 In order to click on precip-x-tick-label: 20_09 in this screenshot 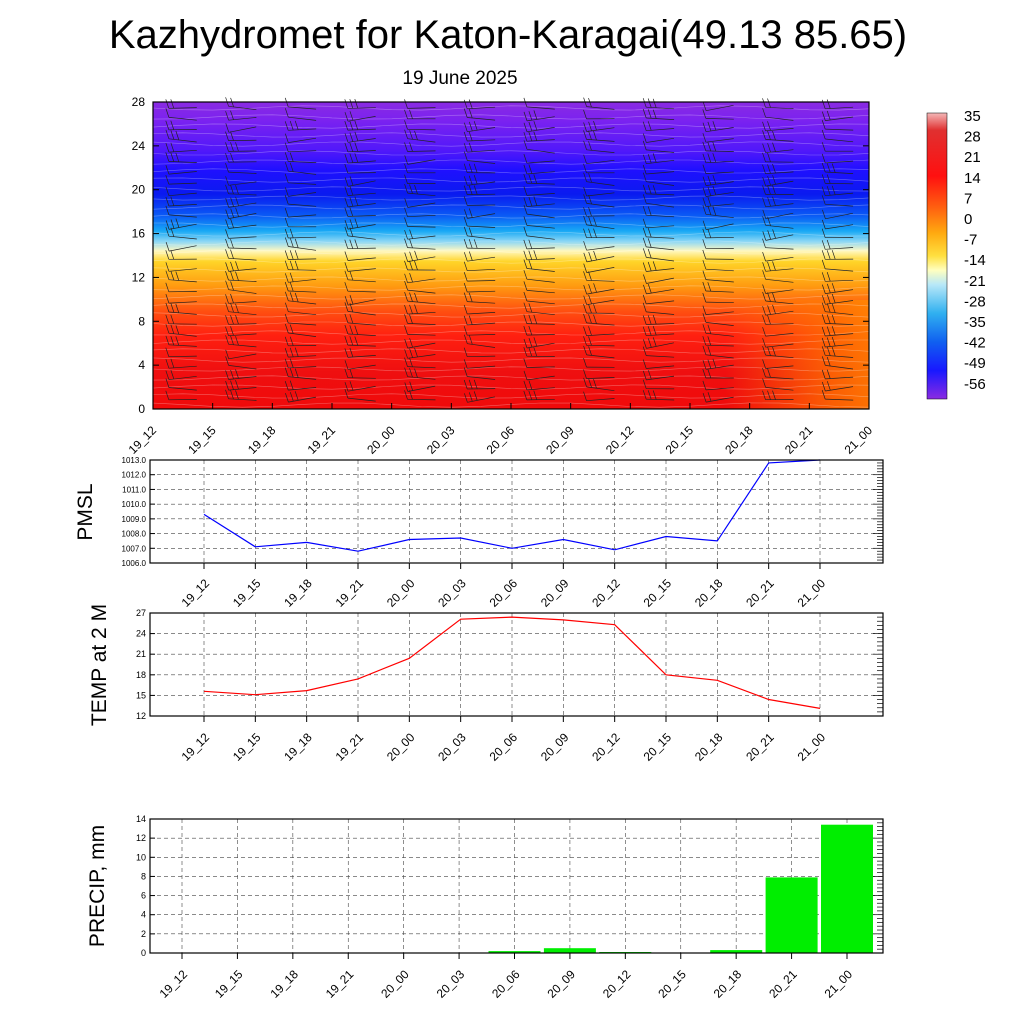, I will do `click(562, 984)`.